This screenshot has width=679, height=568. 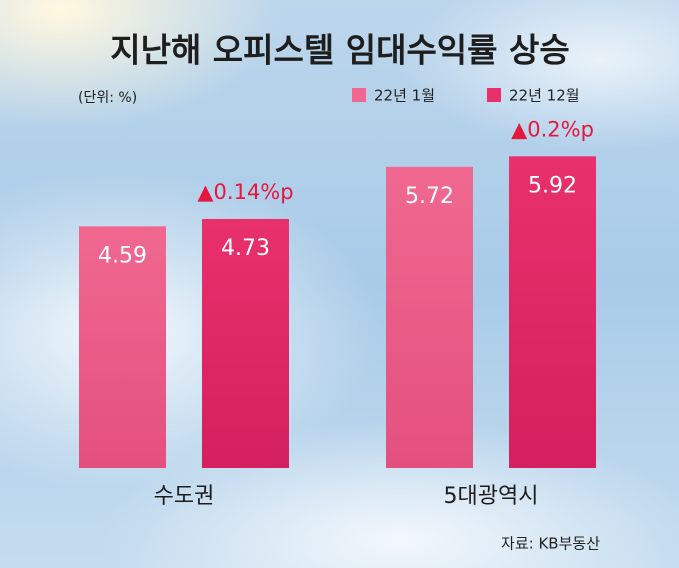 What do you see at coordinates (122, 255) in the screenshot?
I see `value-label: 4.59` at bounding box center [122, 255].